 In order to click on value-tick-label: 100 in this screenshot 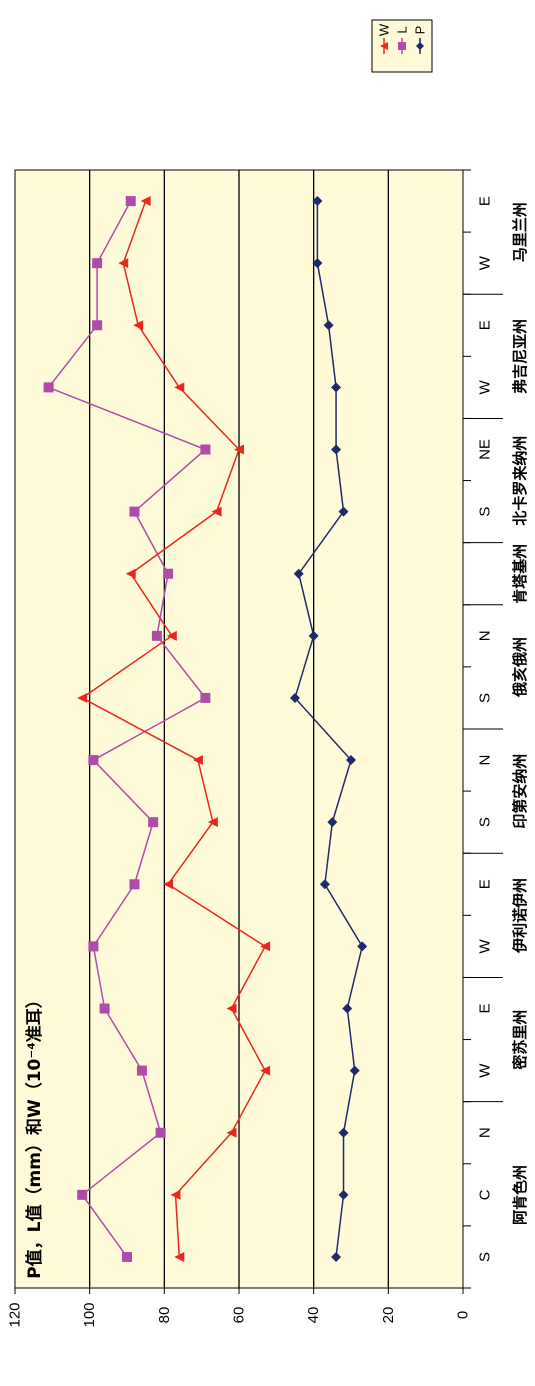, I will do `click(89, 1314)`.